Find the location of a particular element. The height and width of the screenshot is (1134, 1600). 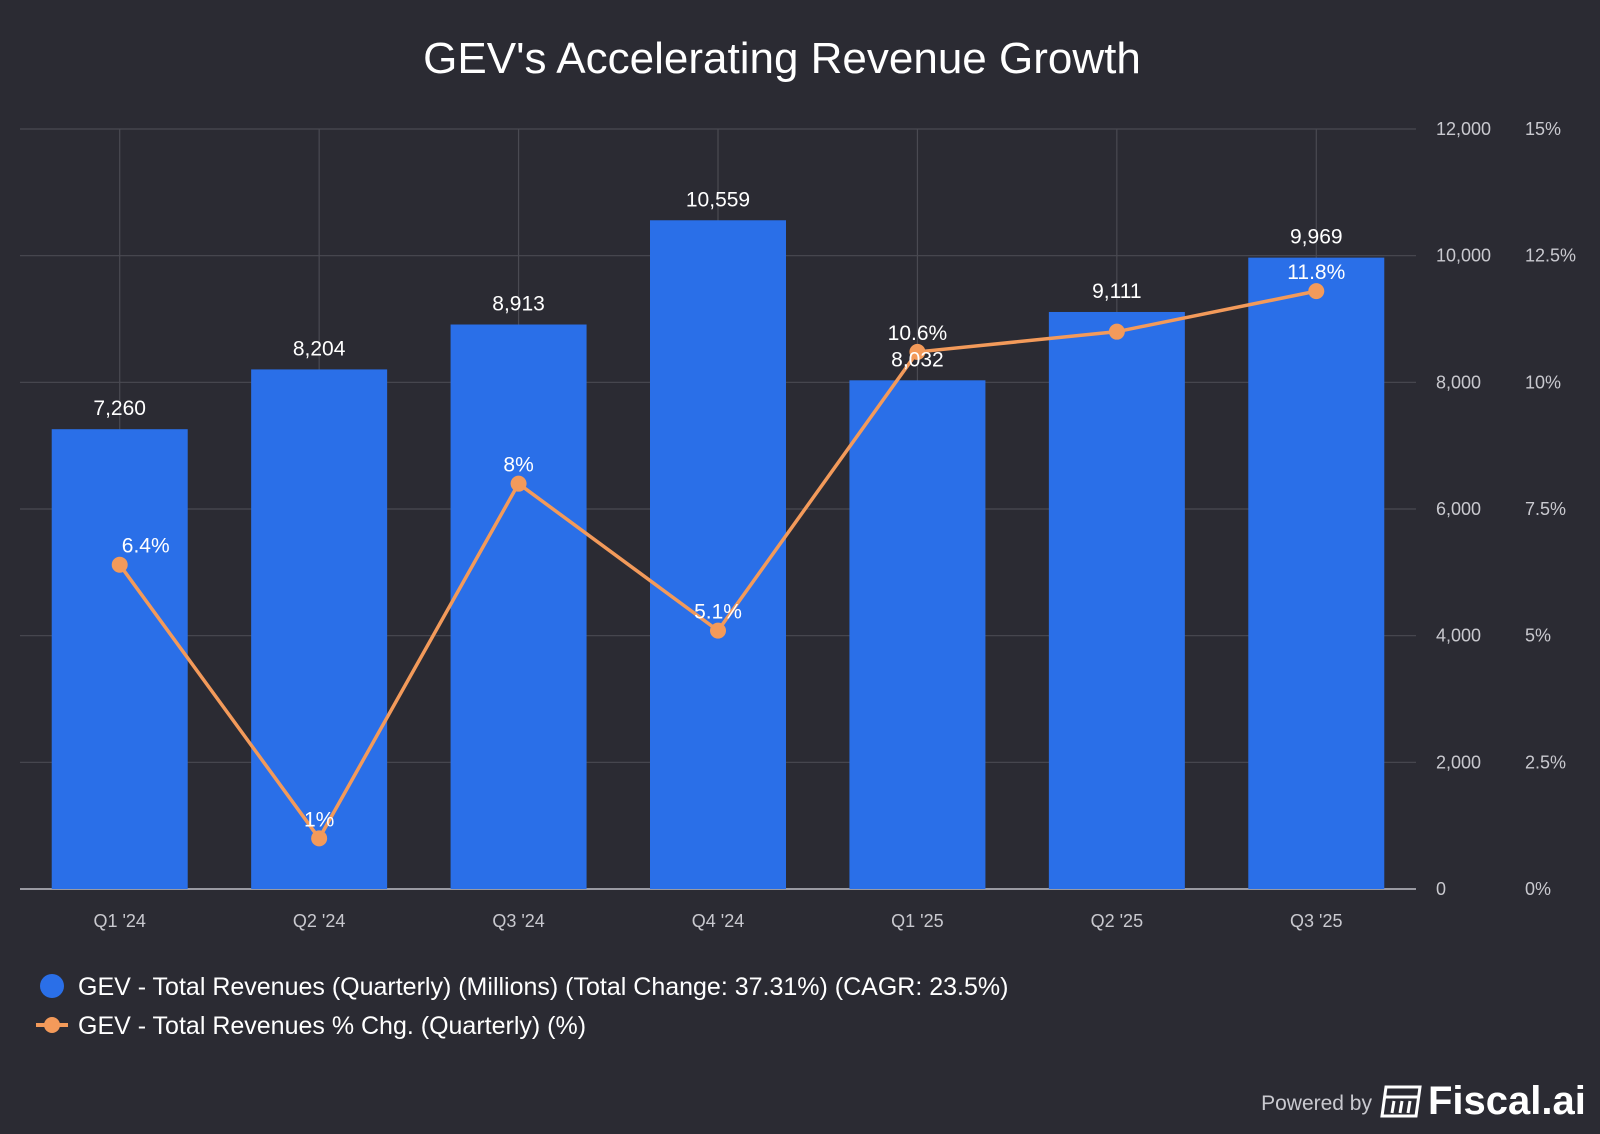

pct-change-label: 8% is located at coordinates (518, 465).